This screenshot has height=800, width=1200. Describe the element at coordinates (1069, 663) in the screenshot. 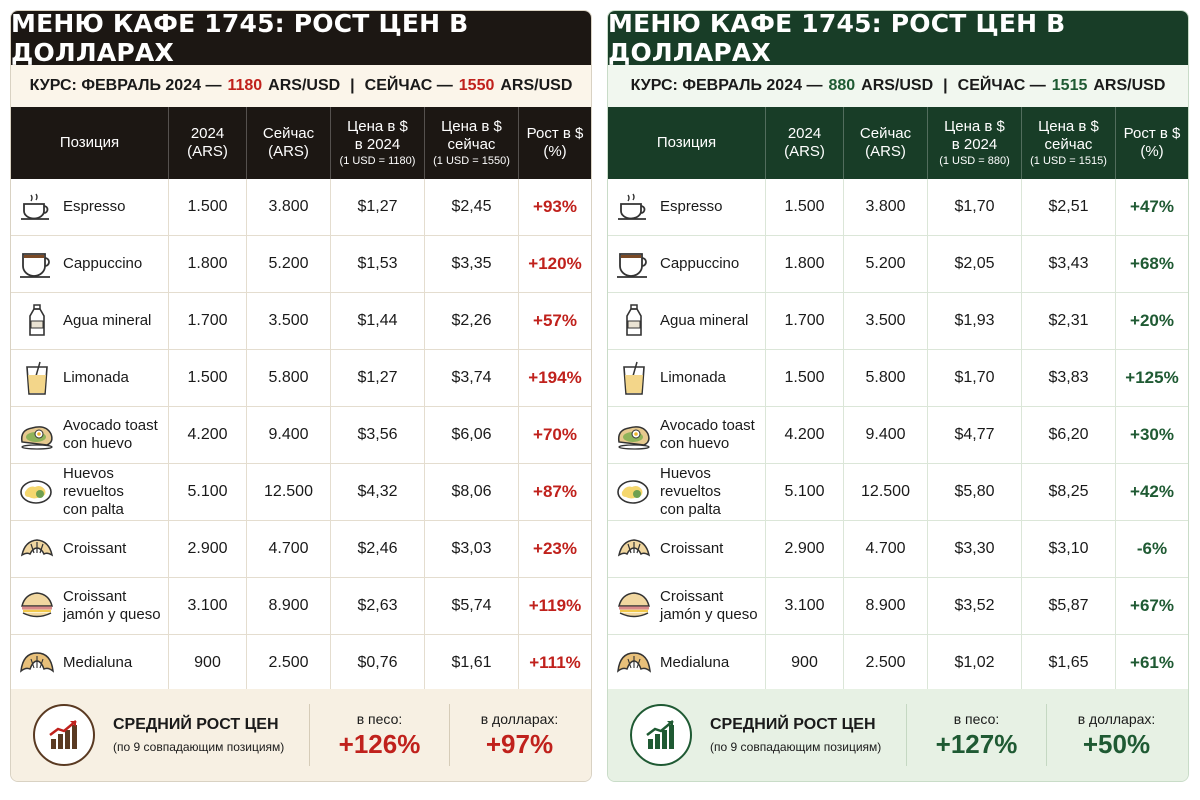

I see `price-now-usd: $1,65` at that location.